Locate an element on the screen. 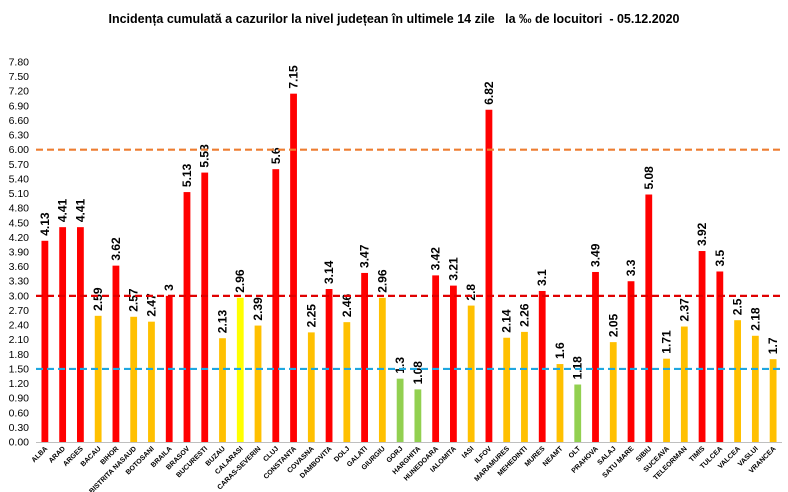 The image size is (788, 492). bar-value-label: 2.18 is located at coordinates (755, 319).